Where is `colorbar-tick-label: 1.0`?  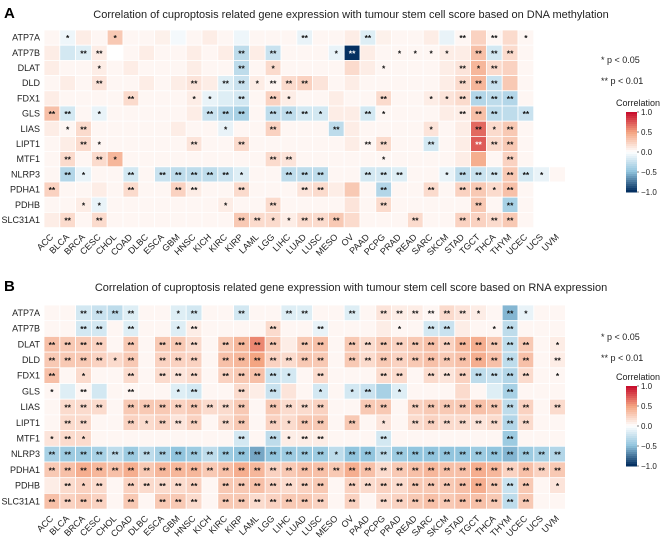 colorbar-tick-label: 1.0 is located at coordinates (647, 112).